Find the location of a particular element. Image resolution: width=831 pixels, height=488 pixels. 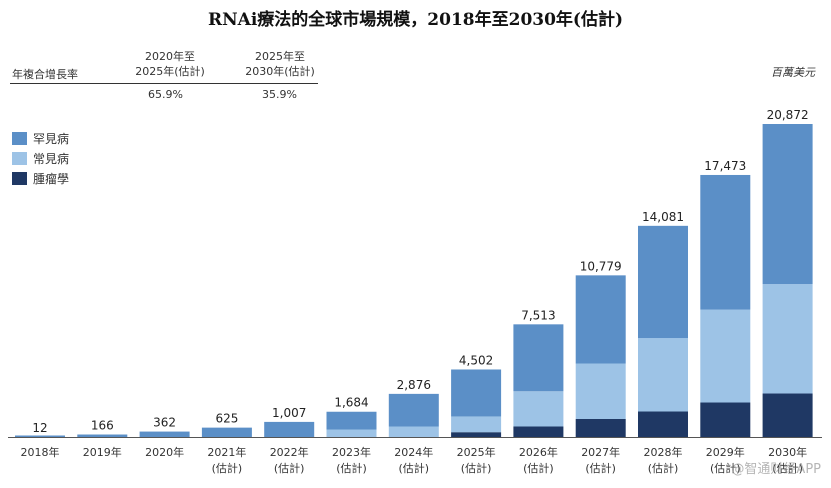

bar-total-label-5: 1,684 is located at coordinates (351, 403).